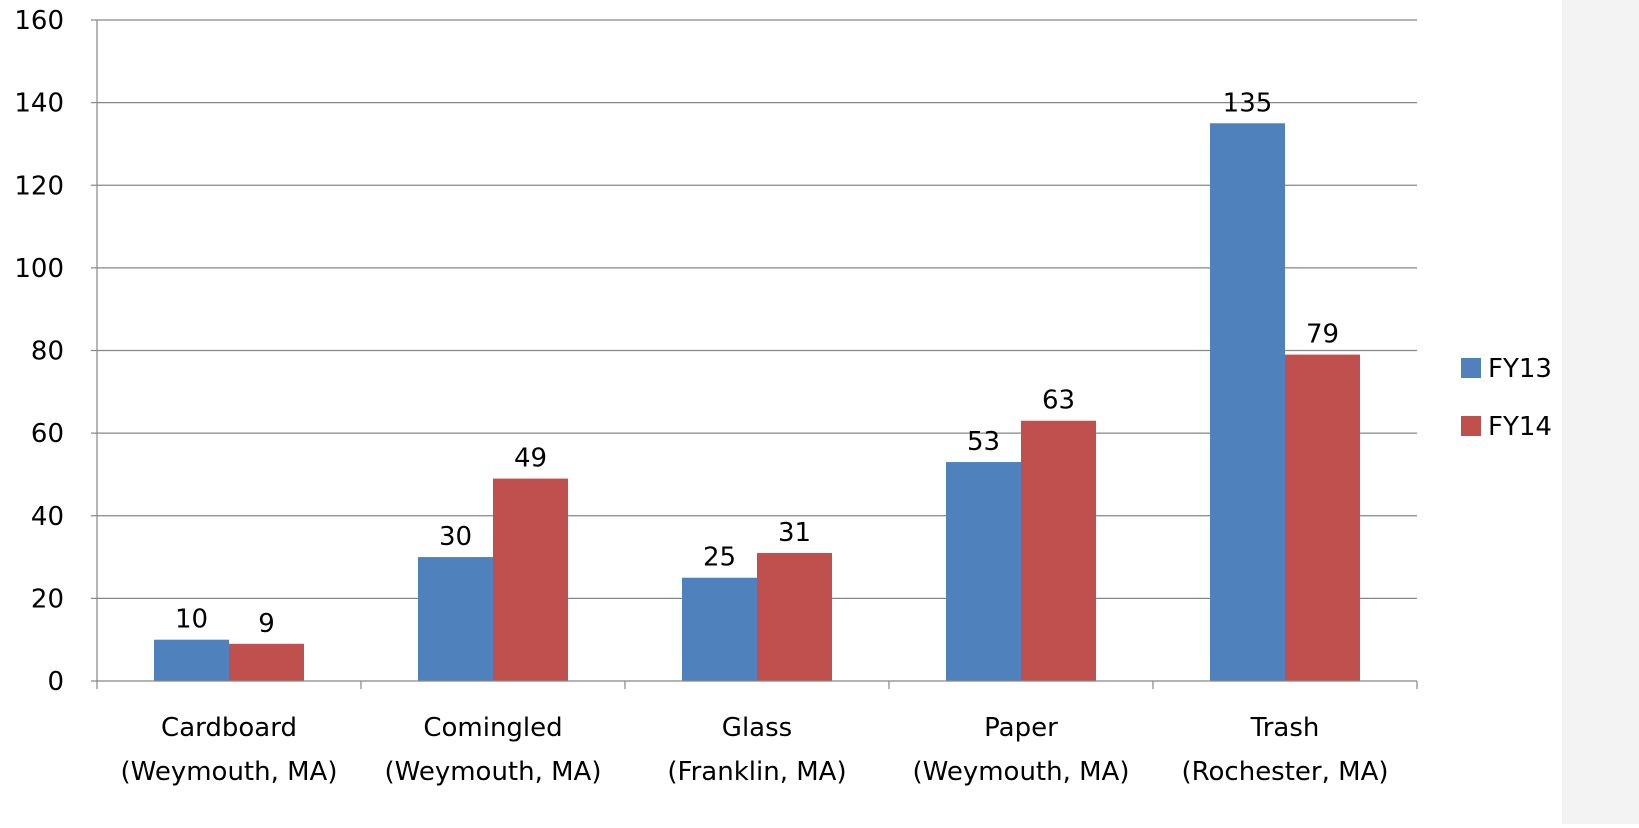  Describe the element at coordinates (1285, 728) in the screenshot. I see `x-axis-category-label: Trash` at that location.